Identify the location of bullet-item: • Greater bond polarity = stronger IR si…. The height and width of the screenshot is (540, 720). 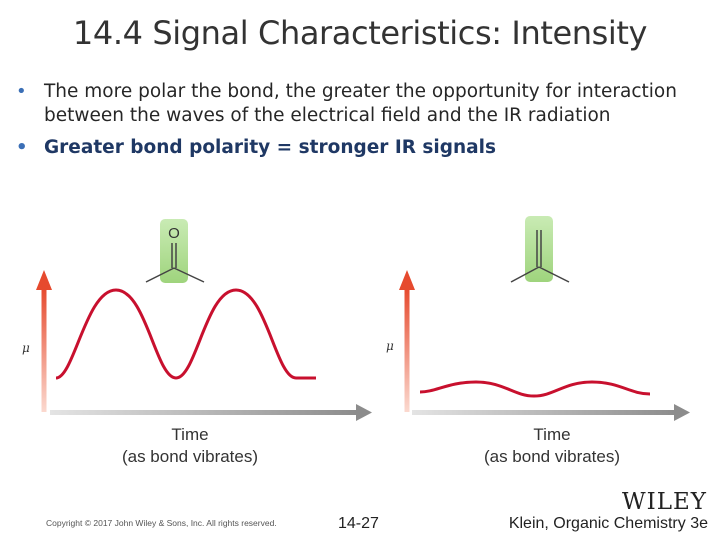
(361, 148).